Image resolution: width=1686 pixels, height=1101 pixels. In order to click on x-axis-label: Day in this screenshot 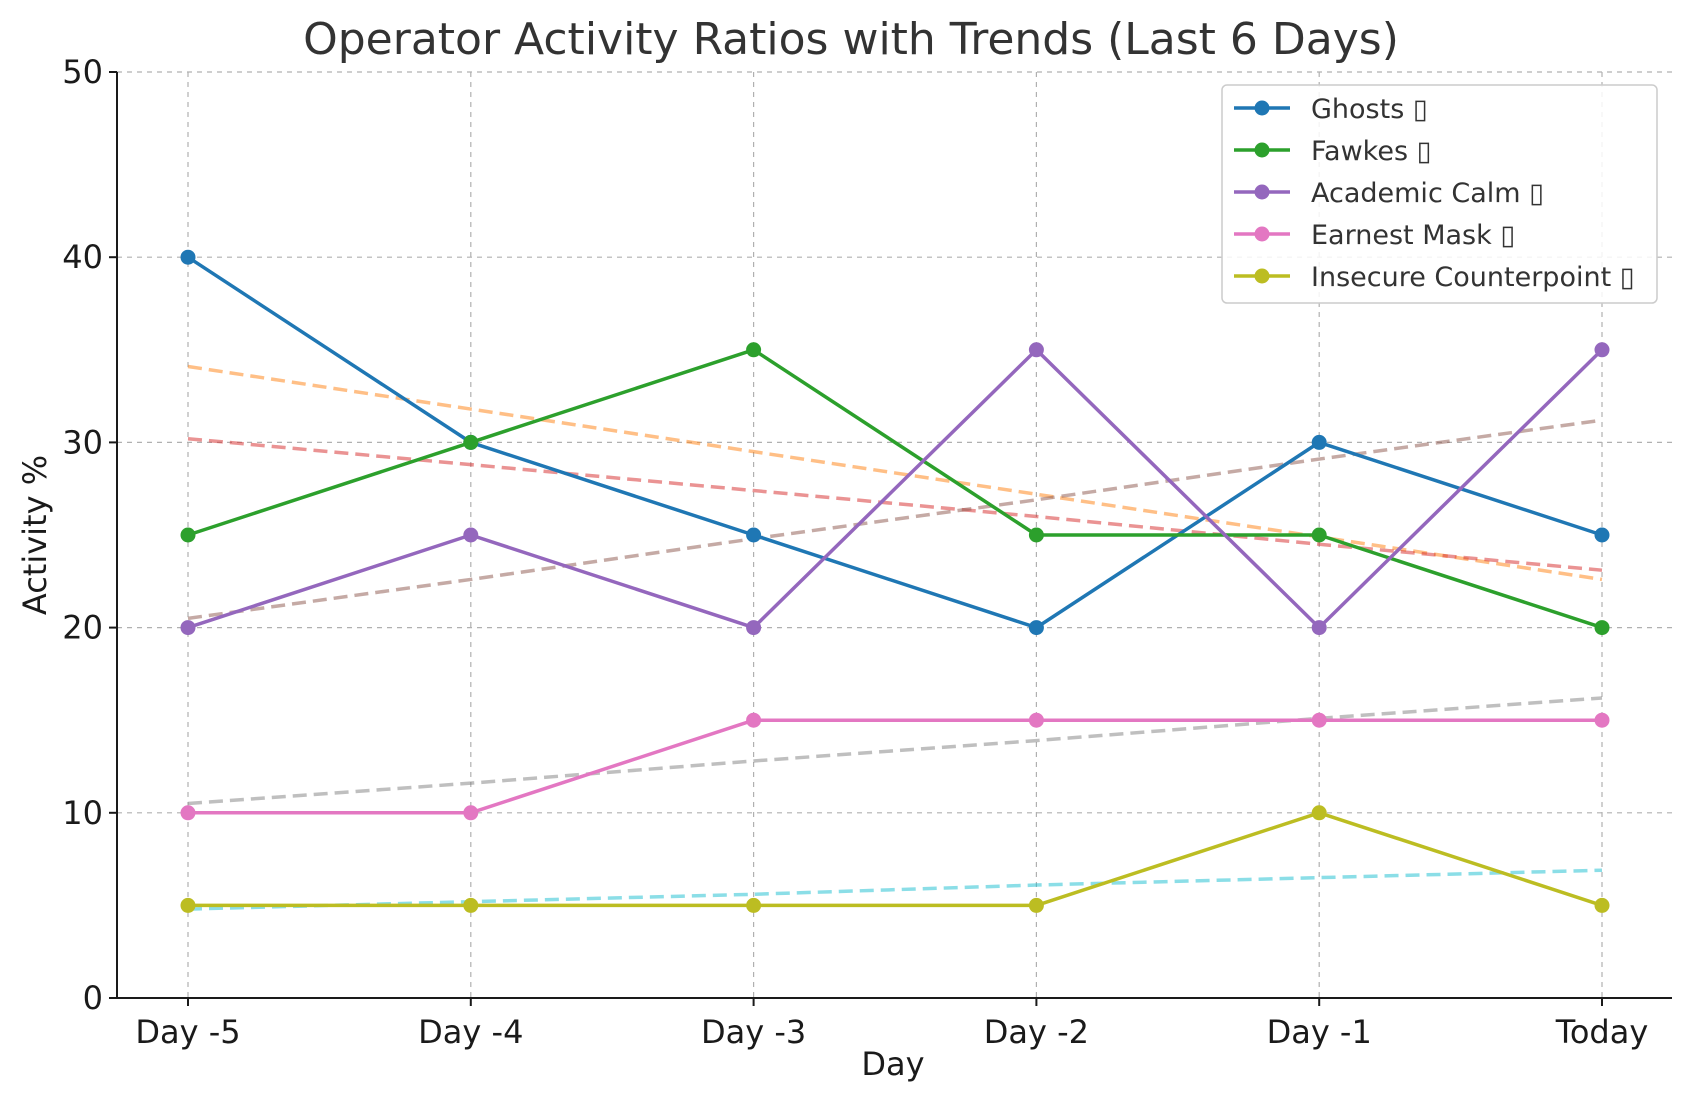, I will do `click(892, 1064)`.